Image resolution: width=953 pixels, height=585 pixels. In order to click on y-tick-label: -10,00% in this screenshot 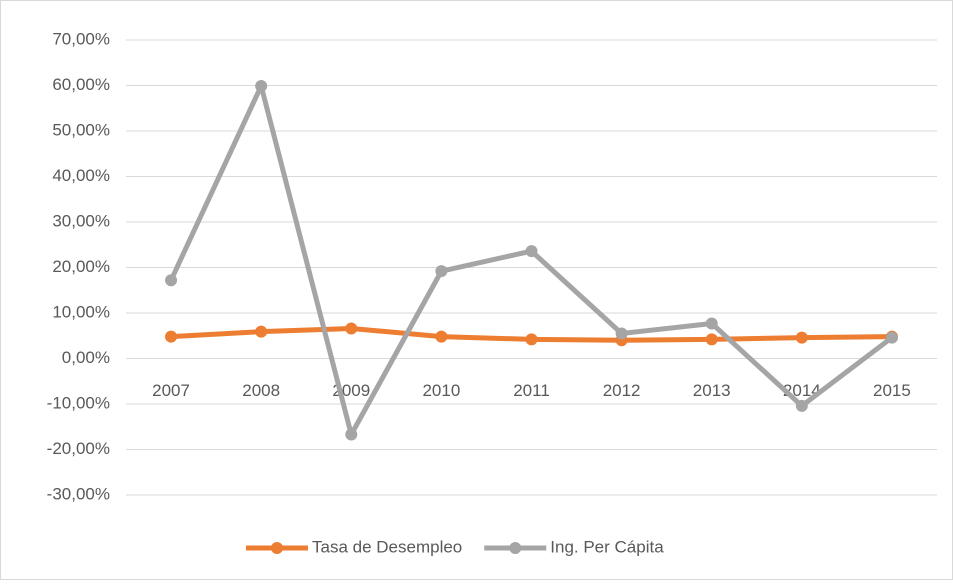, I will do `click(78, 402)`.